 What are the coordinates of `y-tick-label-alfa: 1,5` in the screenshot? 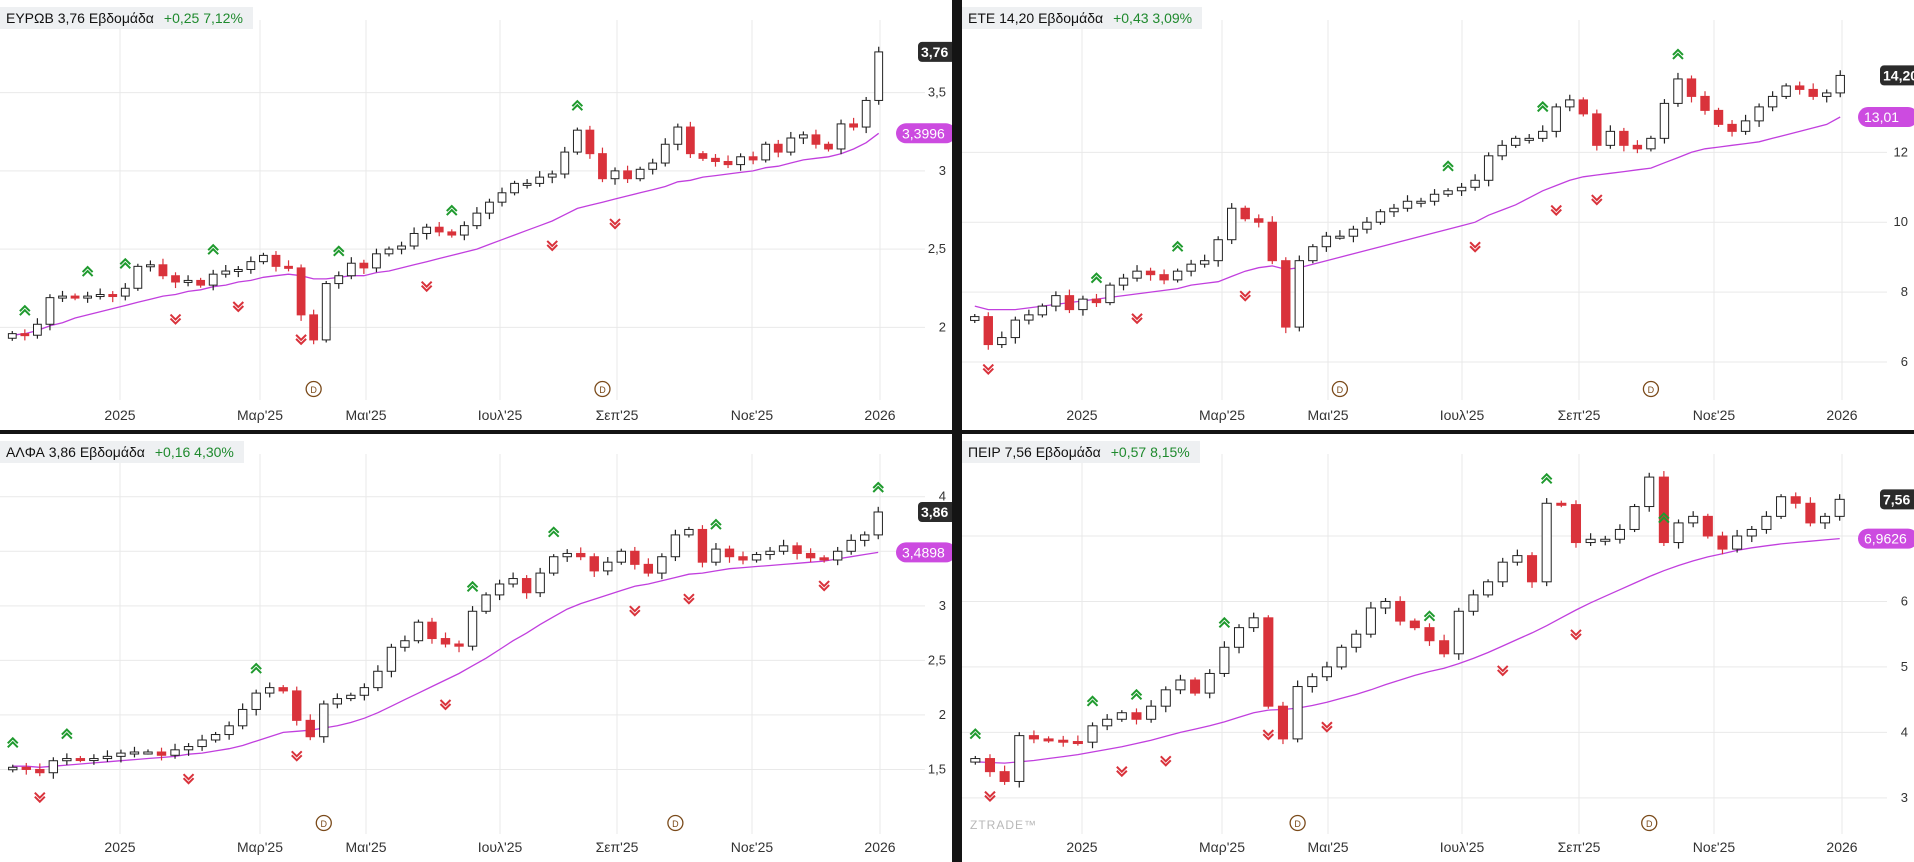 It's located at (937, 768).